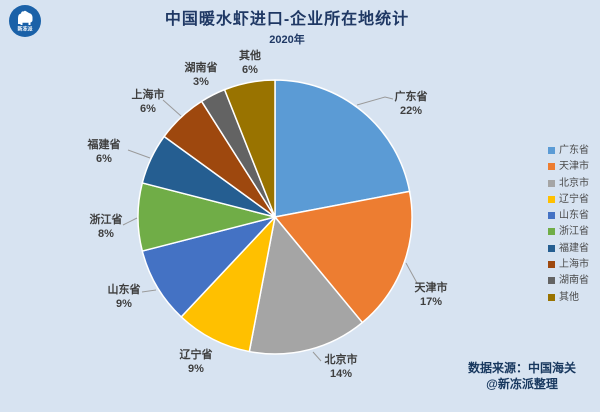 The height and width of the screenshot is (412, 600). What do you see at coordinates (521, 368) in the screenshot?
I see `data-source-text: 数据来源：中国海关` at bounding box center [521, 368].